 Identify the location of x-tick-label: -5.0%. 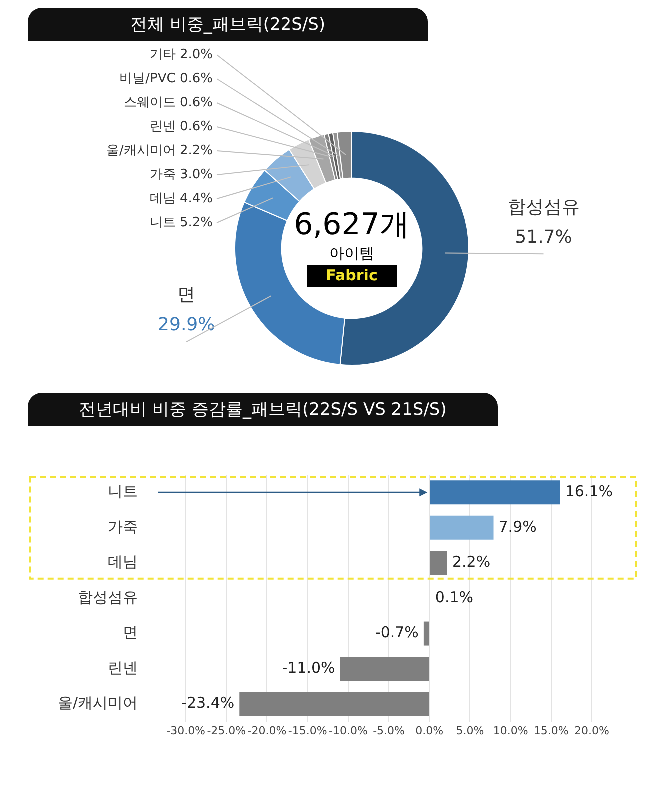
(389, 731).